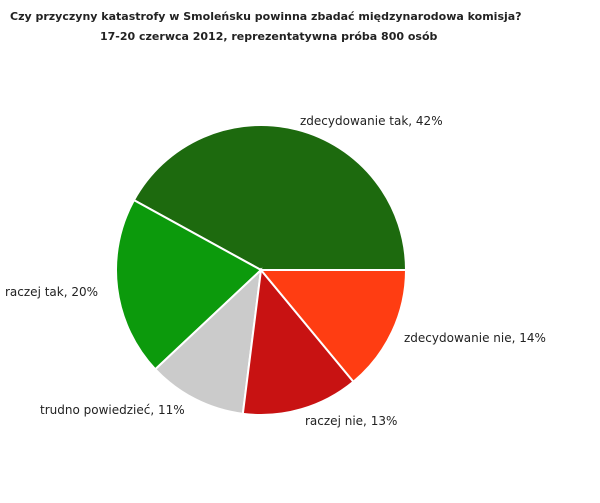 Image resolution: width=600 pixels, height=503 pixels. I want to click on slice-category: zdecydowanie nie, so click(458, 338).